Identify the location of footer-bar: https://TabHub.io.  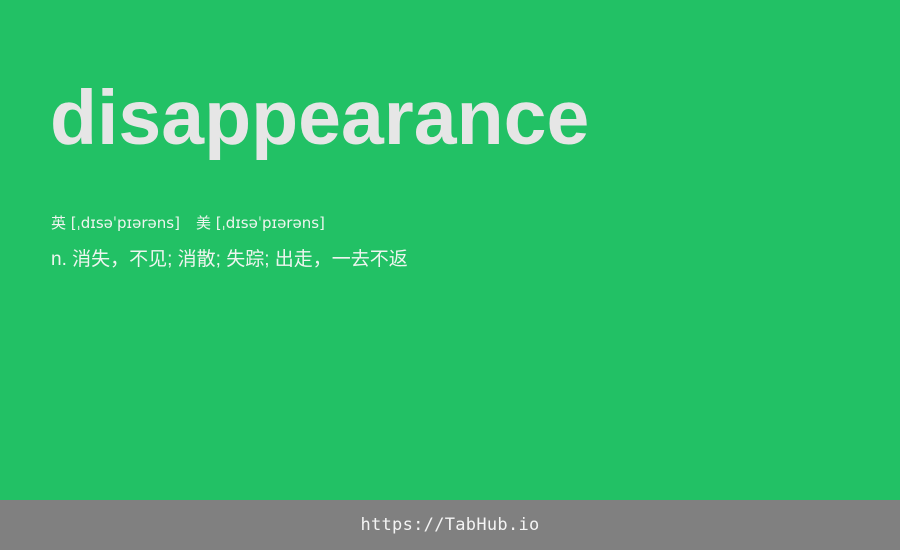
(450, 525).